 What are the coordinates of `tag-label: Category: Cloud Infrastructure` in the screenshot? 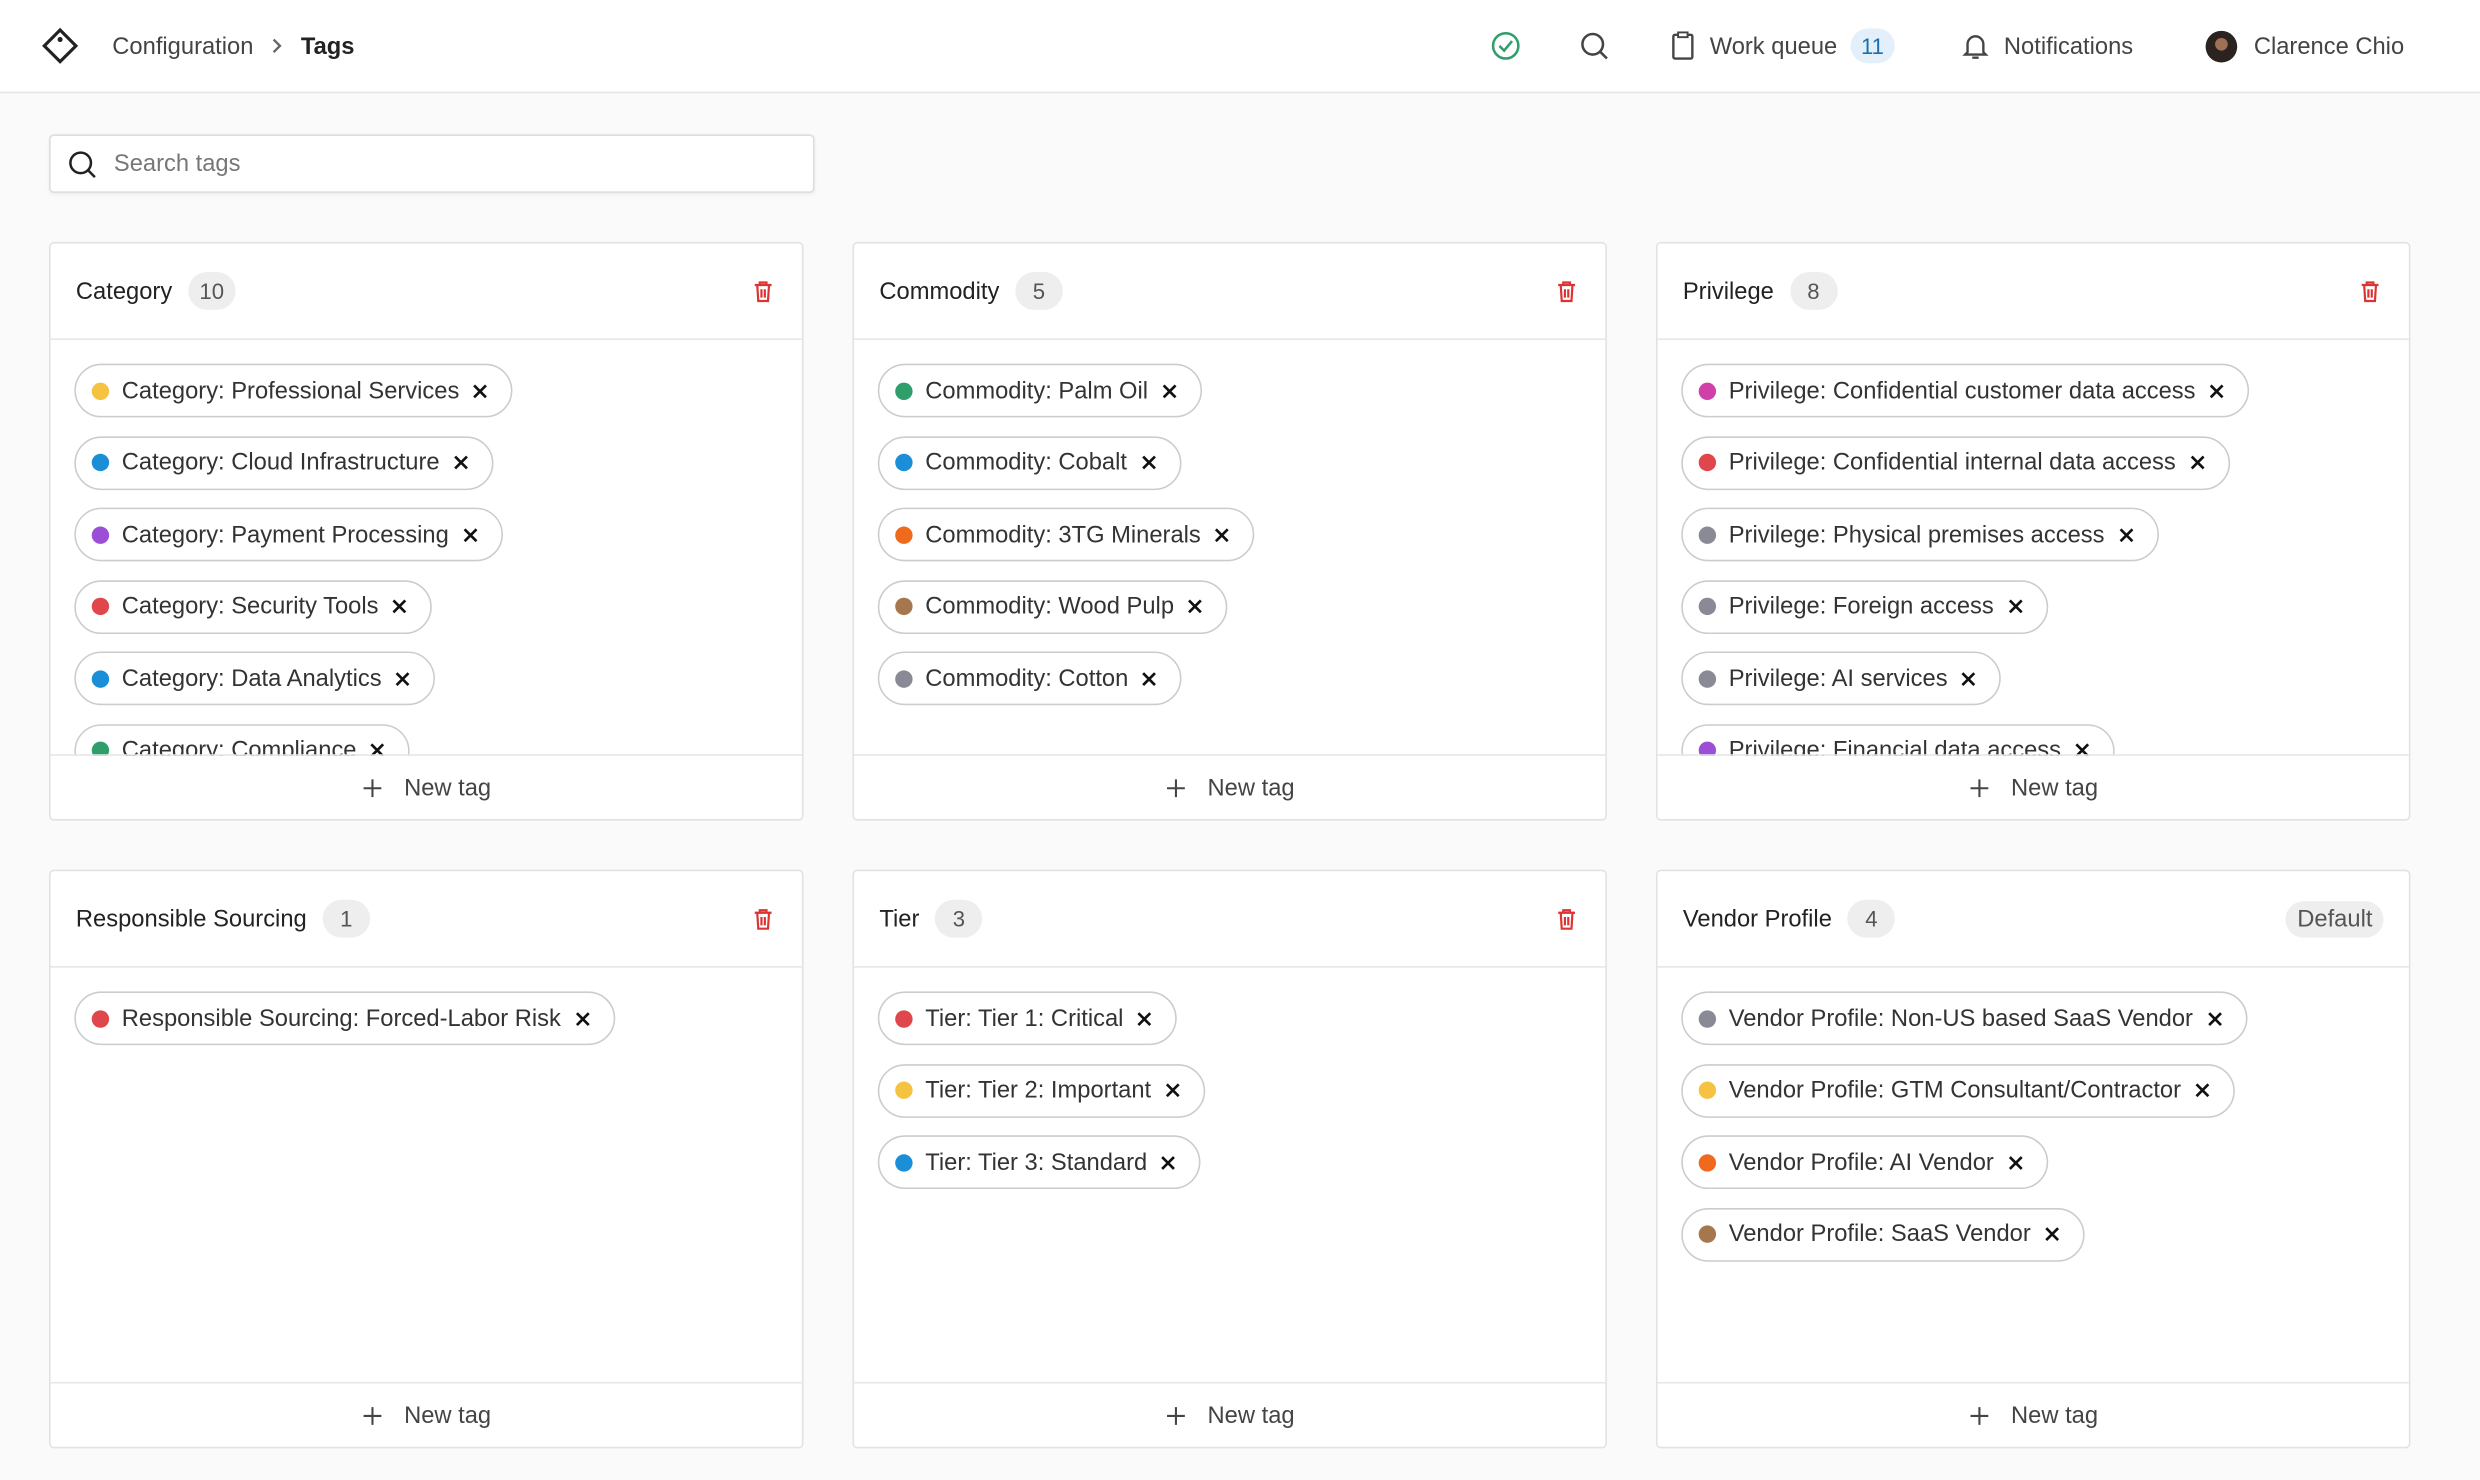 It's located at (280, 462).